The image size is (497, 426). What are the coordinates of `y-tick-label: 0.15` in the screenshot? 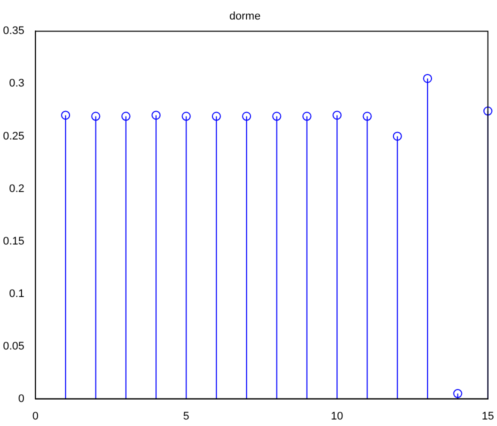 It's located at (13, 241).